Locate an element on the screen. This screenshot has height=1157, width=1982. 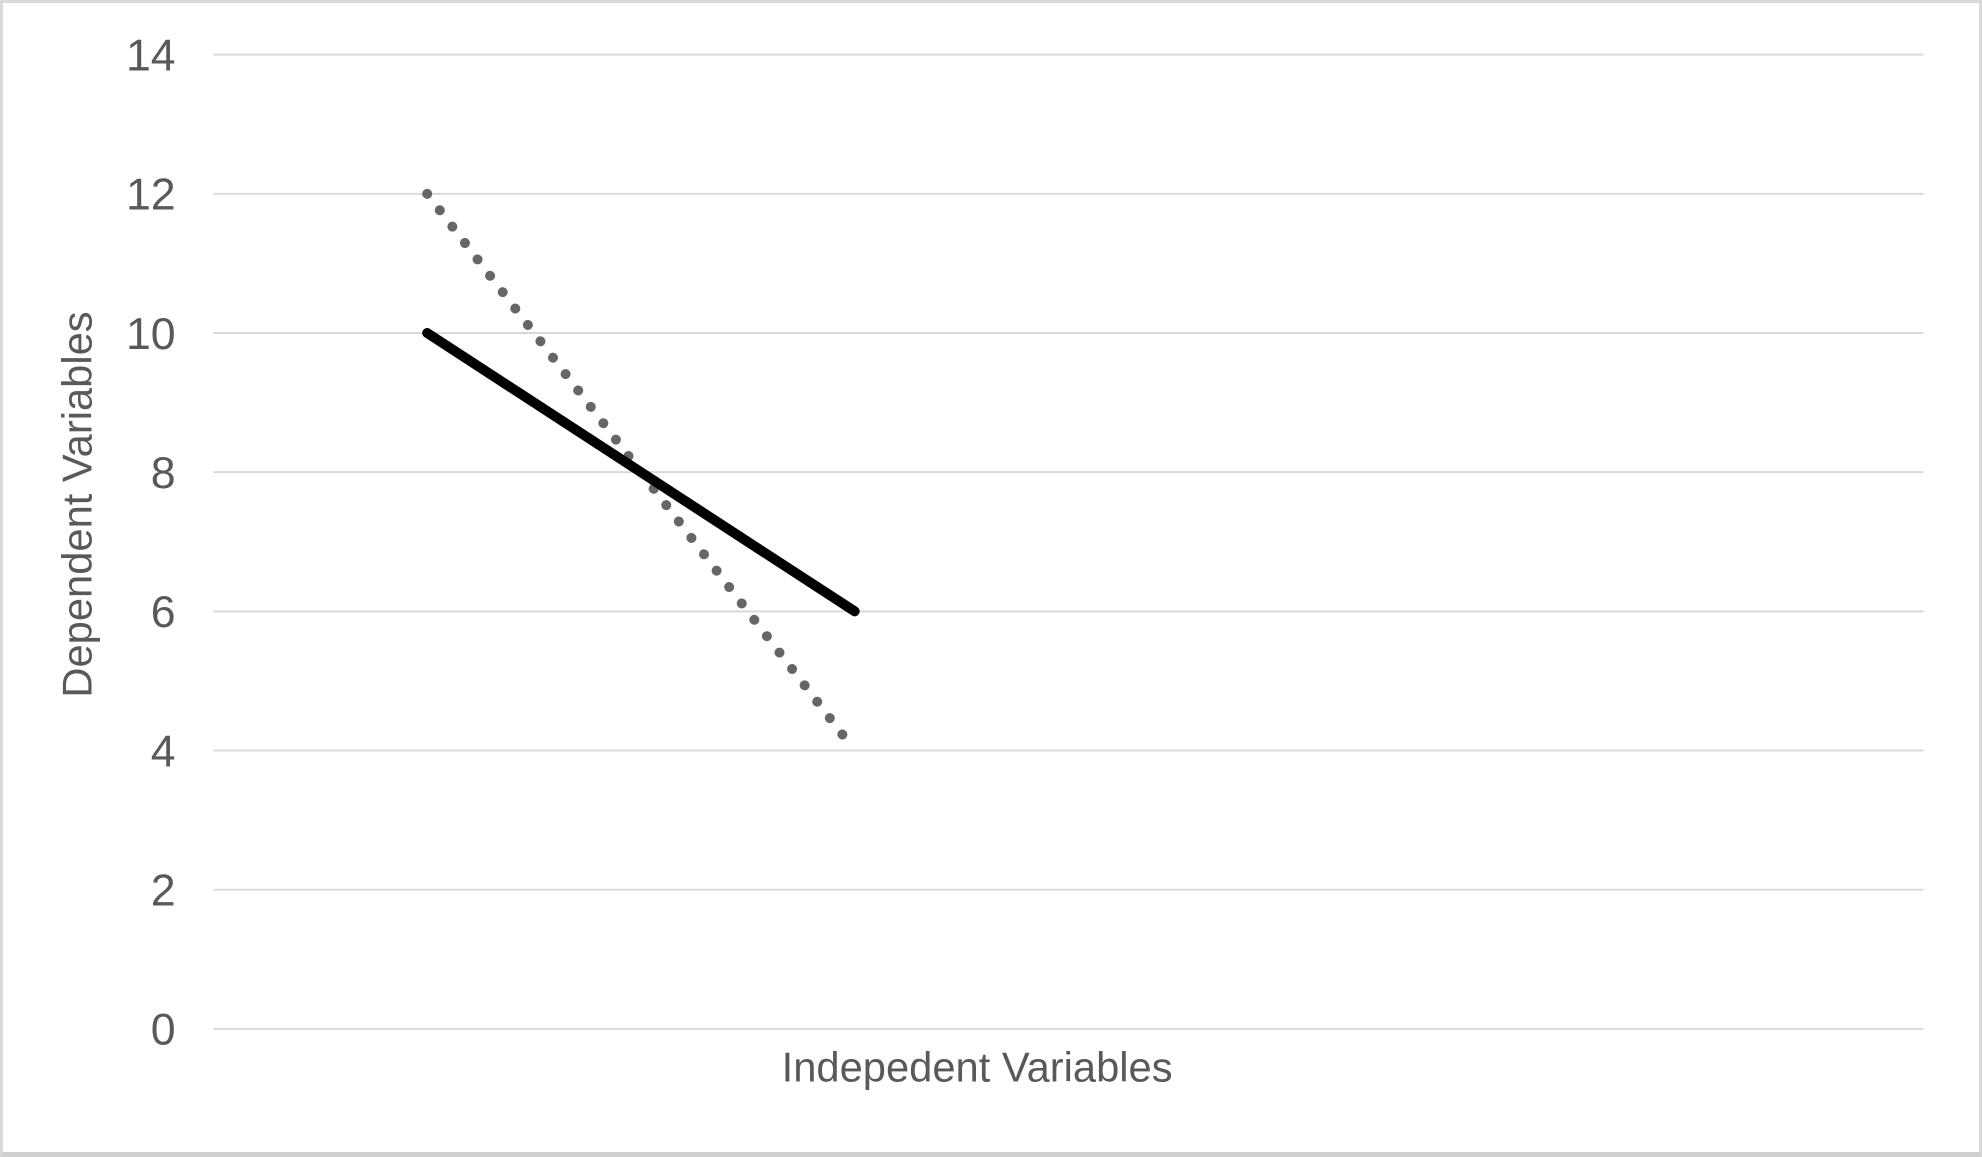
y-tick-label: 8 is located at coordinates (163, 473).